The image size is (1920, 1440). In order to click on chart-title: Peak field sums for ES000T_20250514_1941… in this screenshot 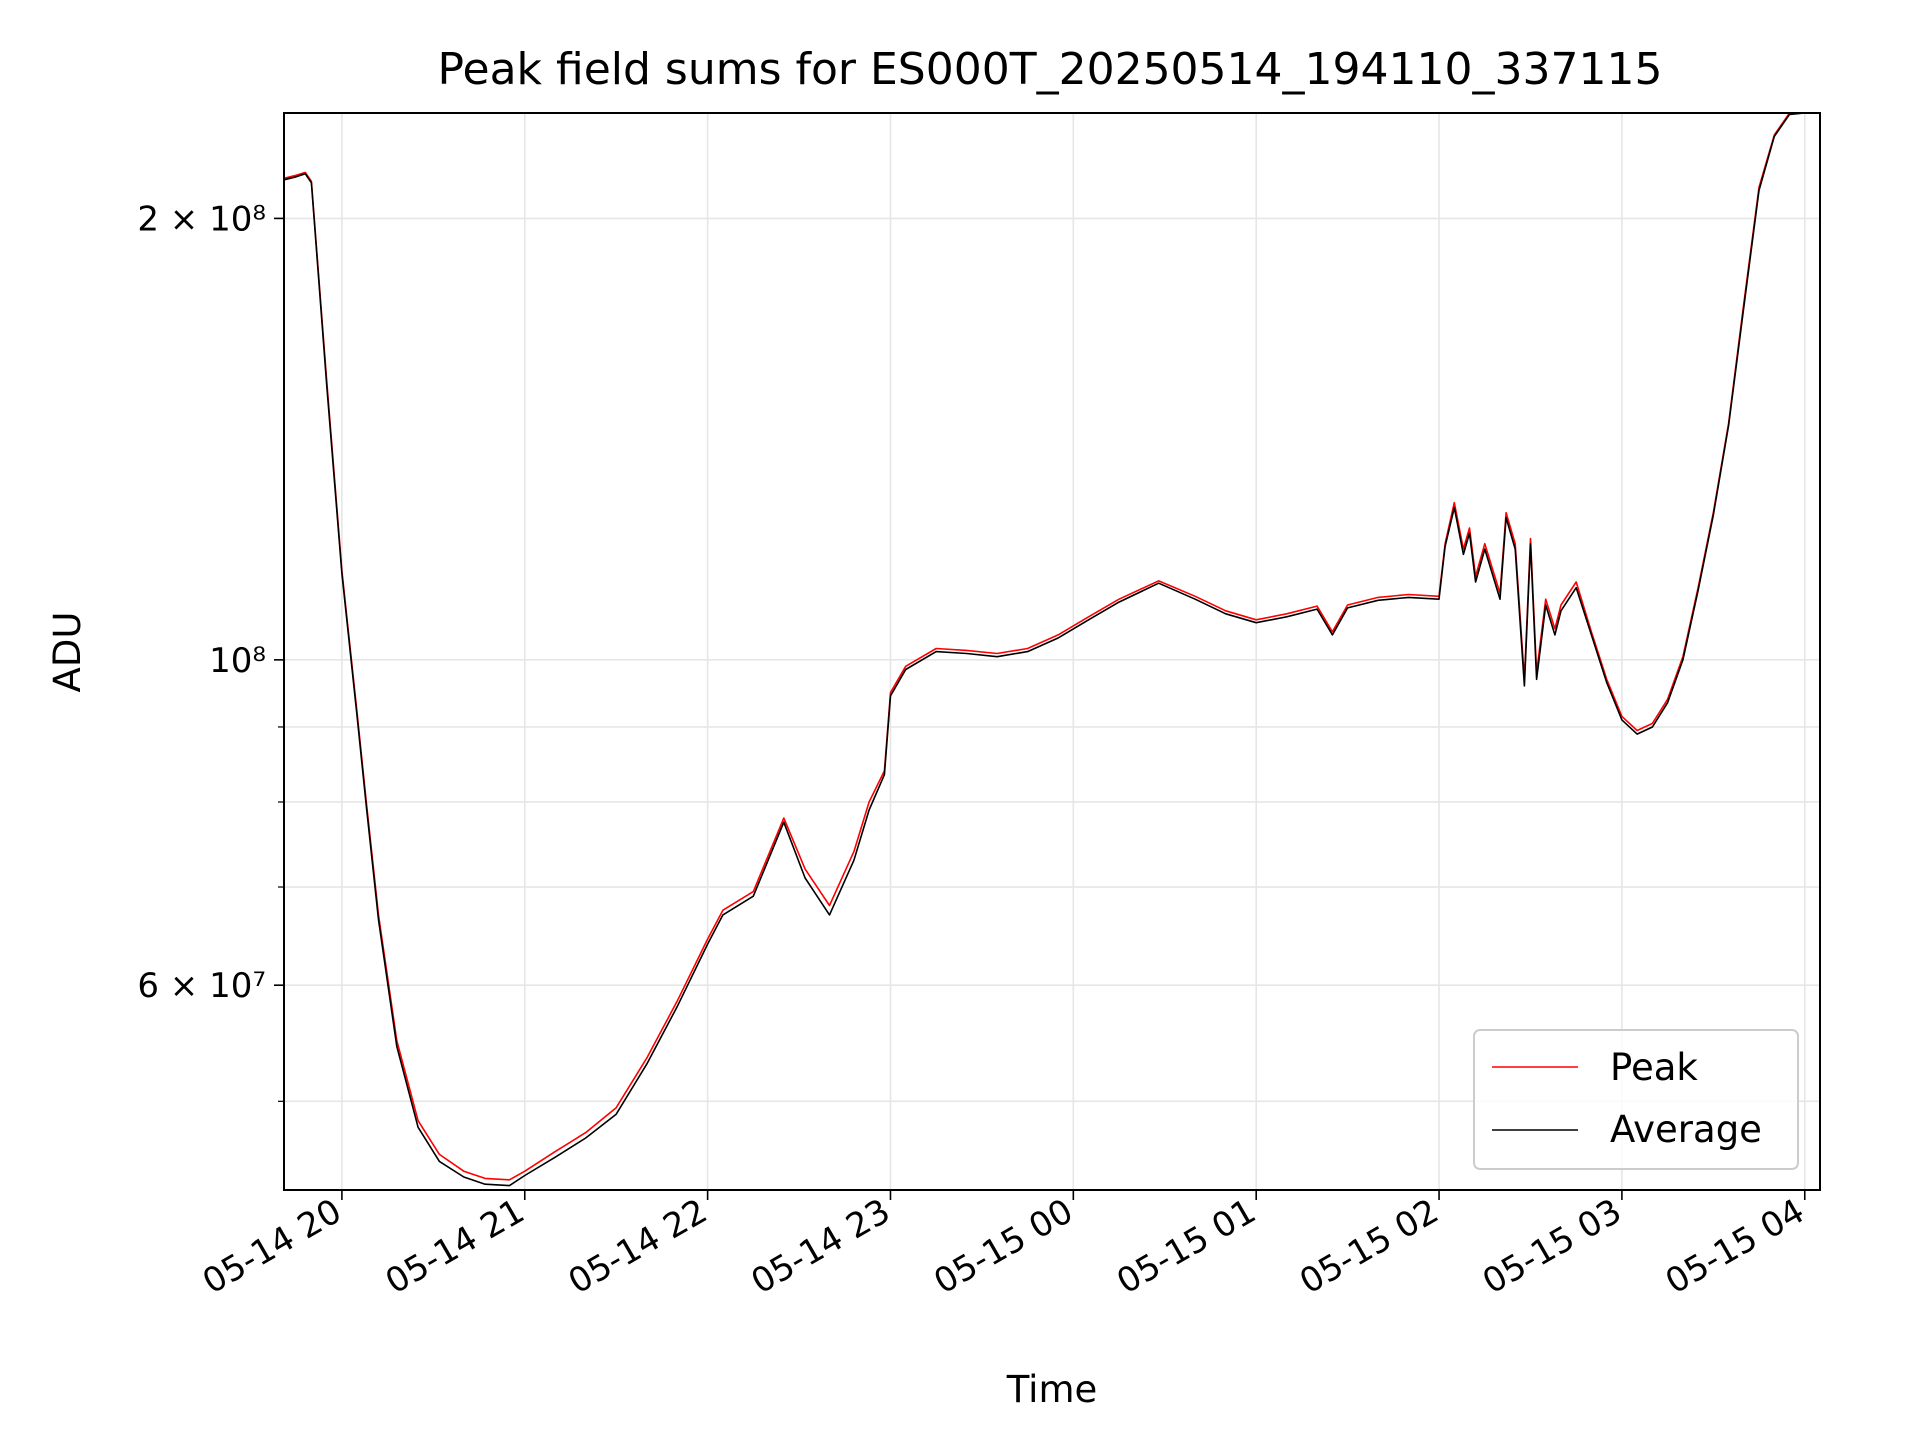, I will do `click(1050, 69)`.